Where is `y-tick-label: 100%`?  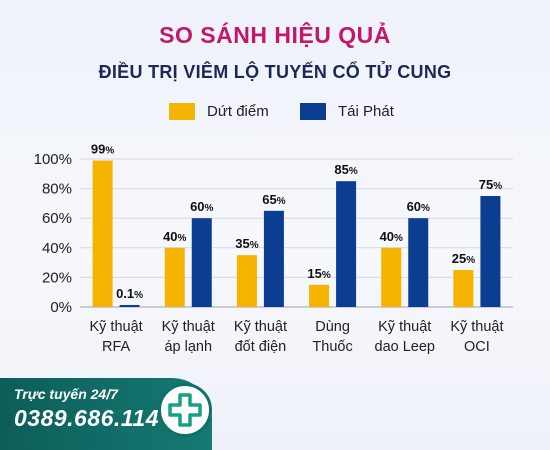 y-tick-label: 100% is located at coordinates (53, 159).